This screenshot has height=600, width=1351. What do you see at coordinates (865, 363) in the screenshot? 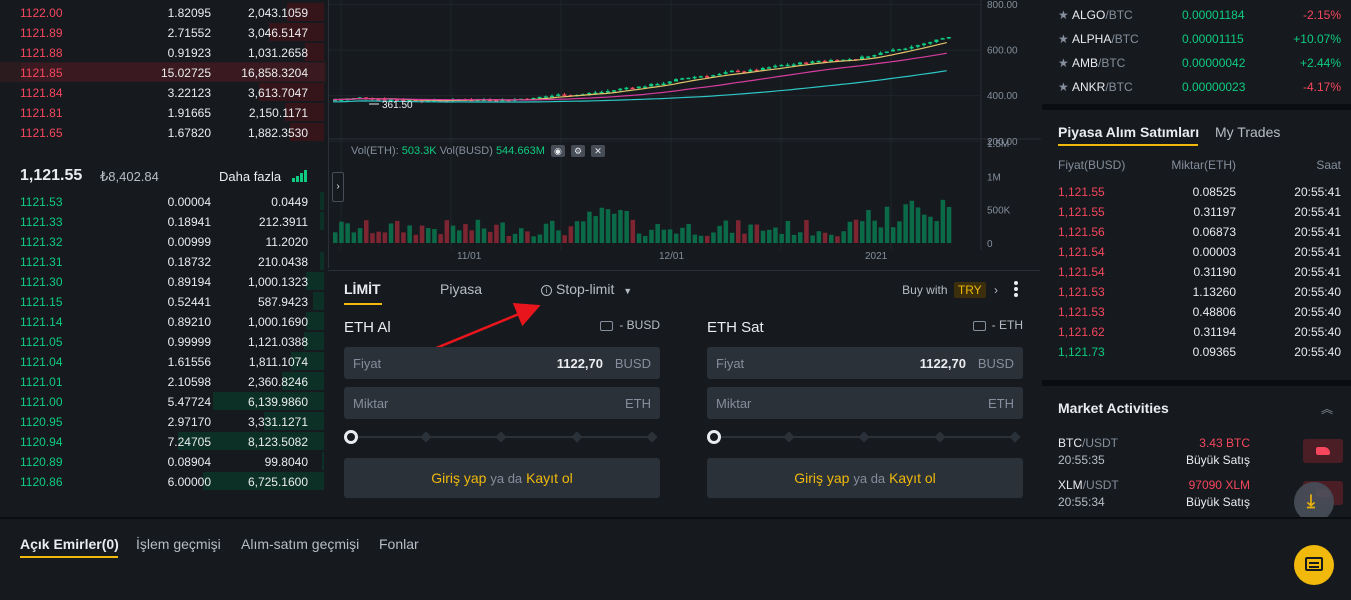
I see `sell-price-field: Fiyat 1122,70 BUSD` at bounding box center [865, 363].